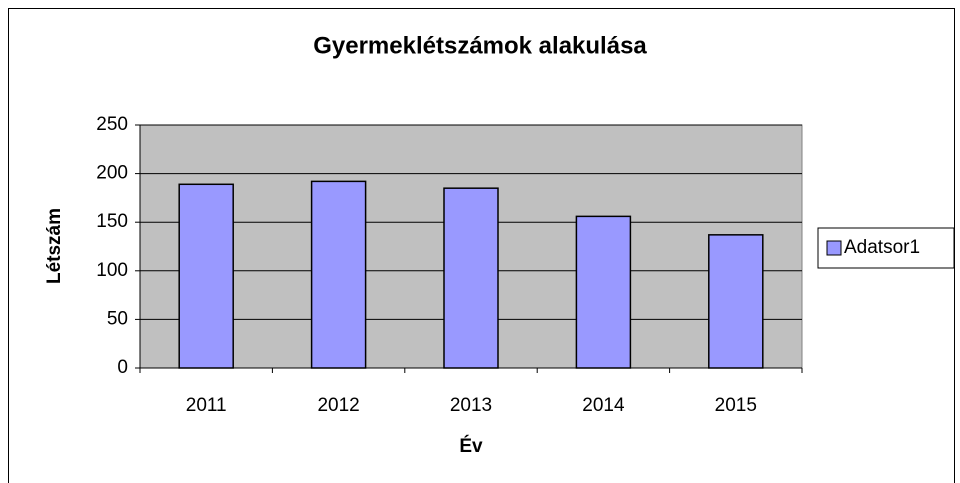  I want to click on y-tick-label: 250, so click(112, 124).